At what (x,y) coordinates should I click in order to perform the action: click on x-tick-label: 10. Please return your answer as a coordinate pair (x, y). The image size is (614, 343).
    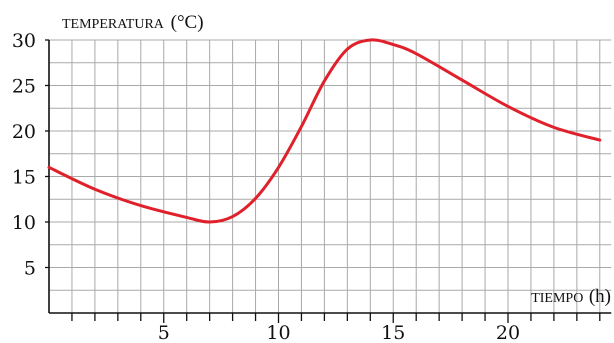
    Looking at the image, I should click on (278, 332).